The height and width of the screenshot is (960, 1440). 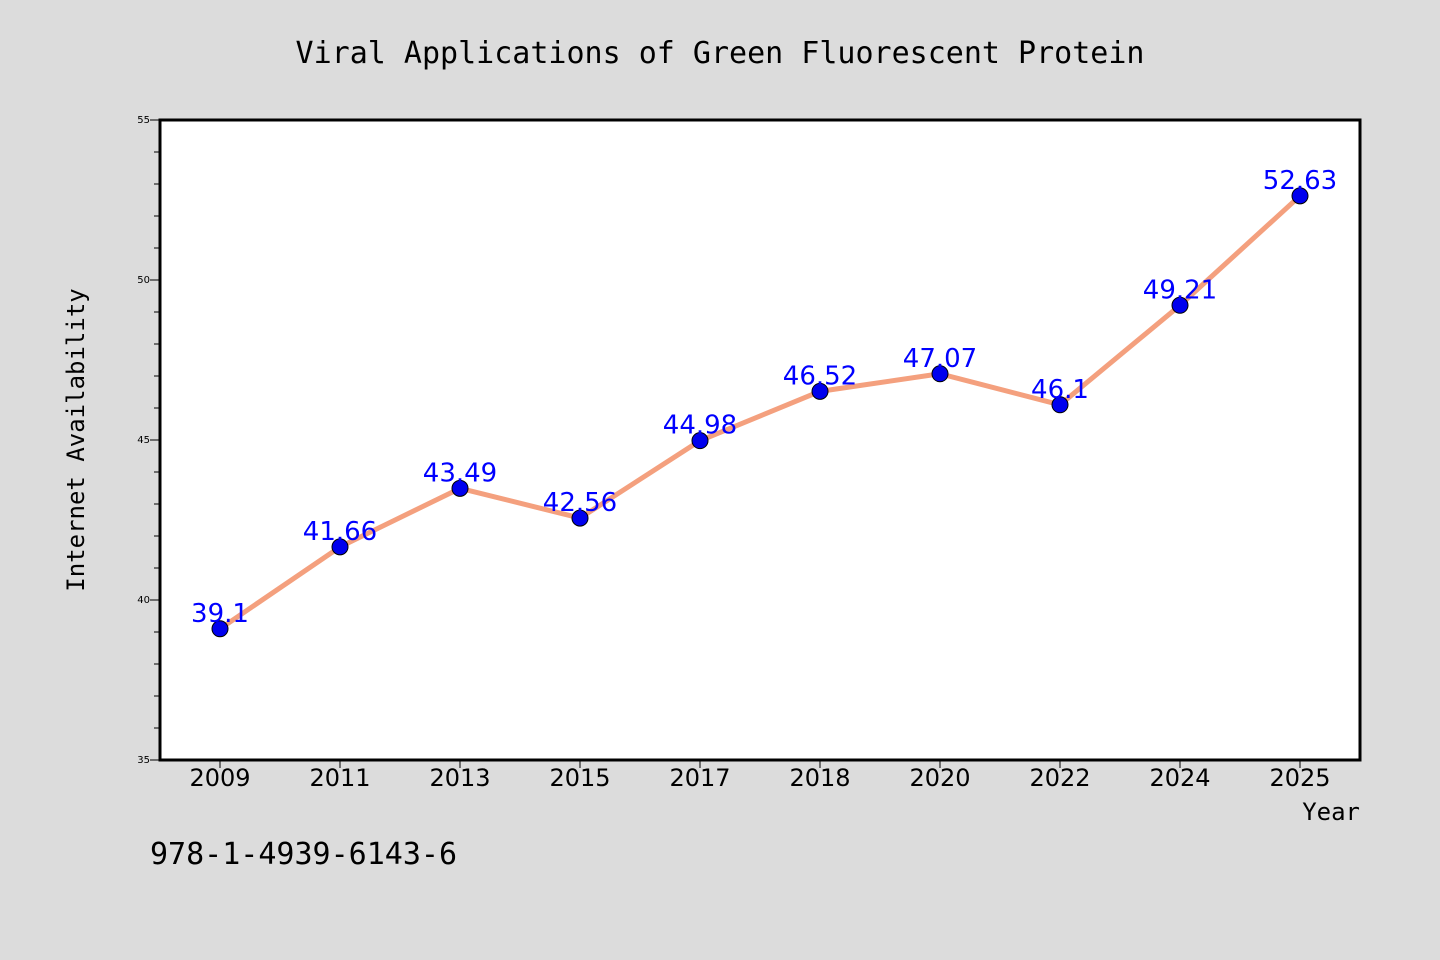 I want to click on footer-isbn: 978-1-4939-6143-6, so click(x=303, y=854).